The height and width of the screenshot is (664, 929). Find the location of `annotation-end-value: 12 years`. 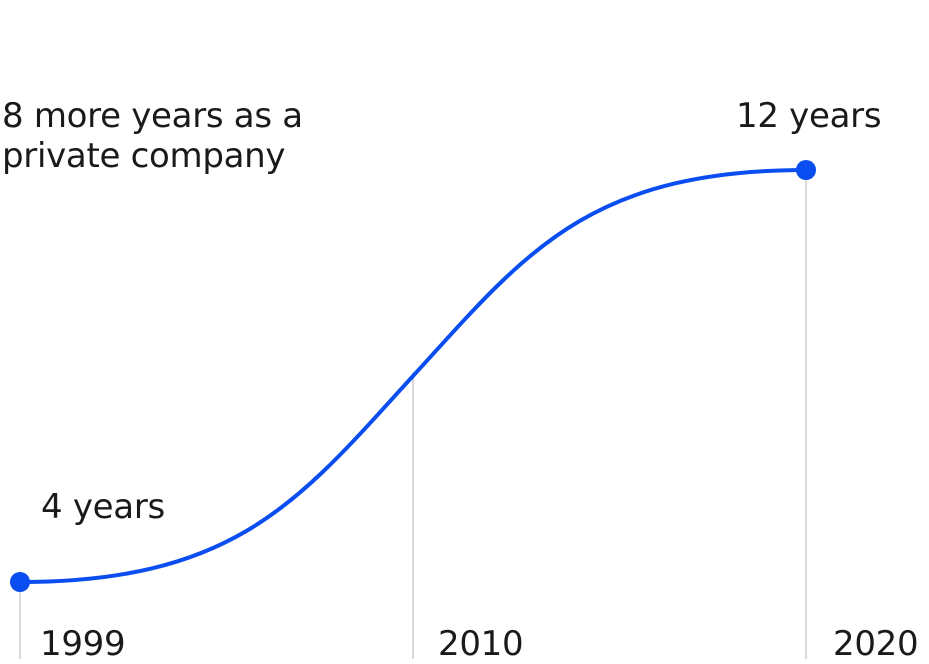

annotation-end-value: 12 years is located at coordinates (809, 116).